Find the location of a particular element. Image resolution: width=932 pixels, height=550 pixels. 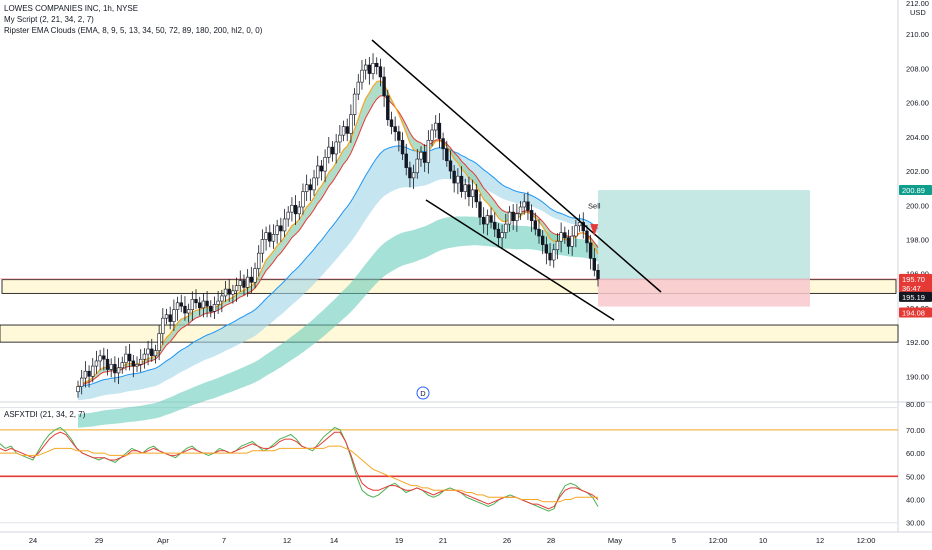

dividend-marker-label: D is located at coordinates (423, 393).